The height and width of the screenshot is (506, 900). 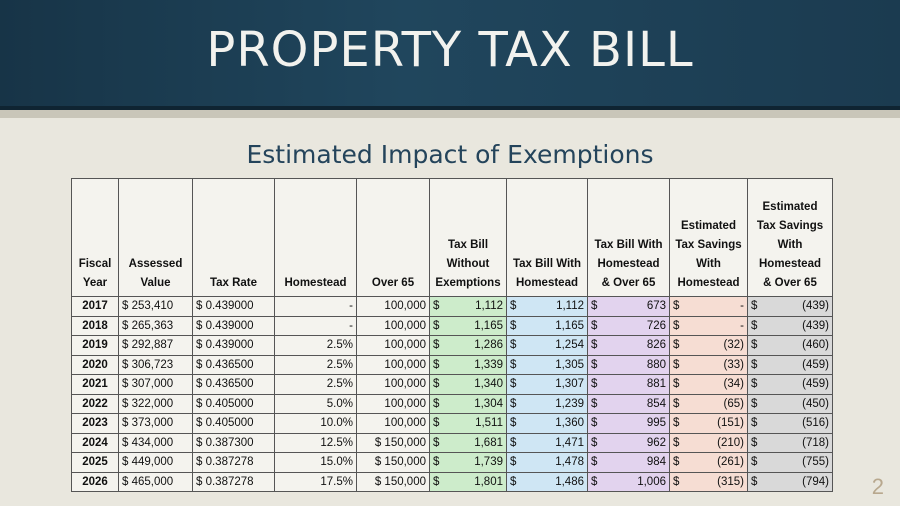 What do you see at coordinates (656, 442) in the screenshot?
I see `amount-value: 962` at bounding box center [656, 442].